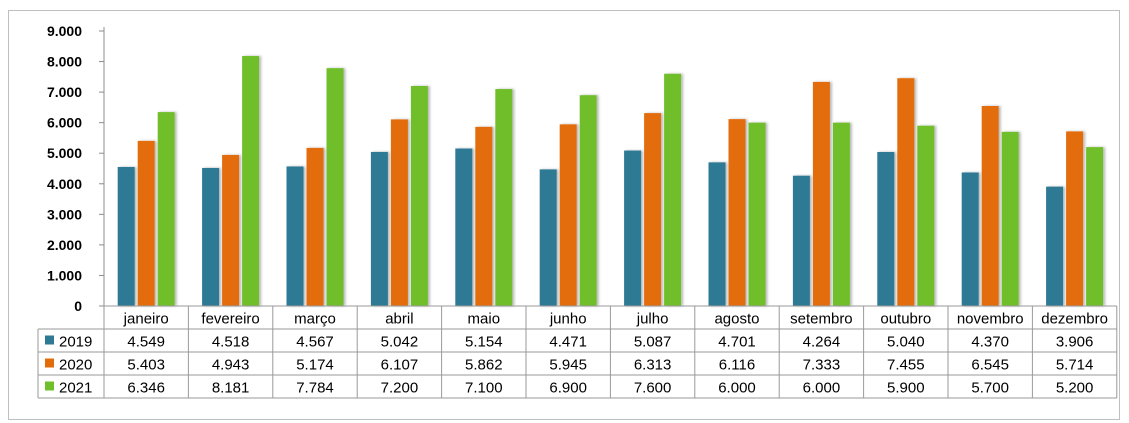 The width and height of the screenshot is (1129, 423). Describe the element at coordinates (990, 319) in the screenshot. I see `x-tick-label: novembro` at that location.